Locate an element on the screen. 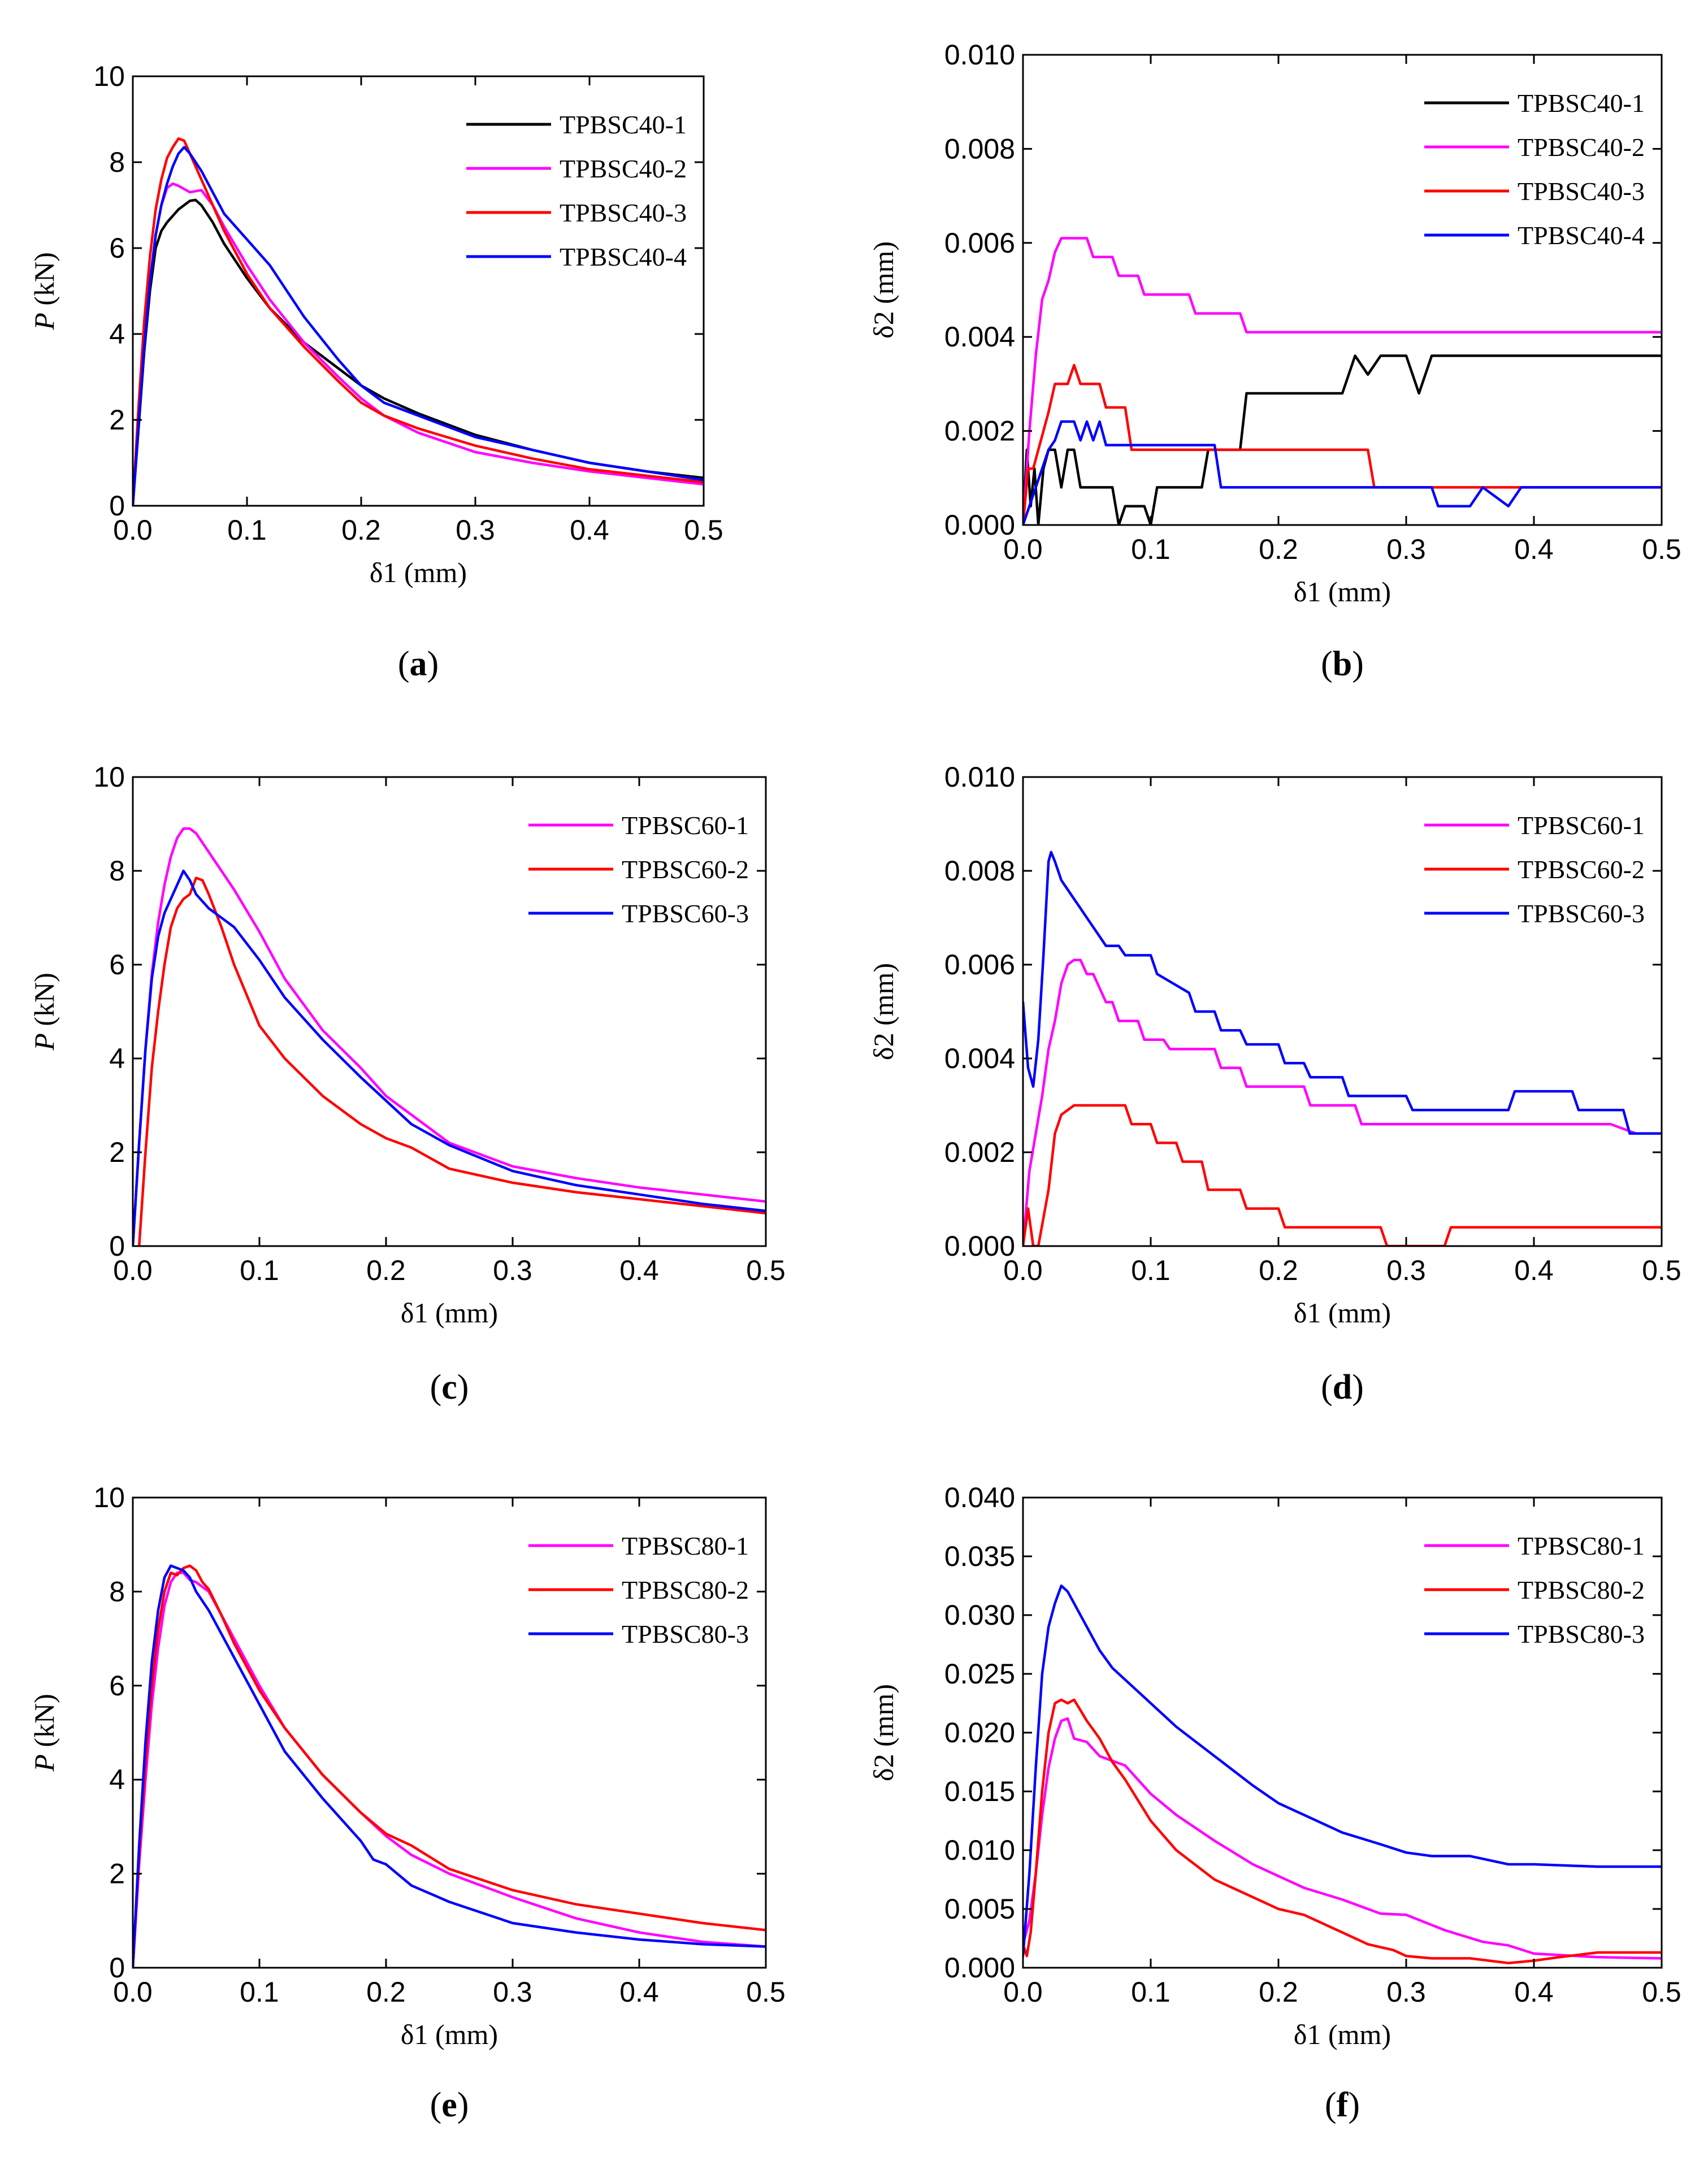 The image size is (1708, 2161). y-tick-label: 0.020 is located at coordinates (980, 1732).